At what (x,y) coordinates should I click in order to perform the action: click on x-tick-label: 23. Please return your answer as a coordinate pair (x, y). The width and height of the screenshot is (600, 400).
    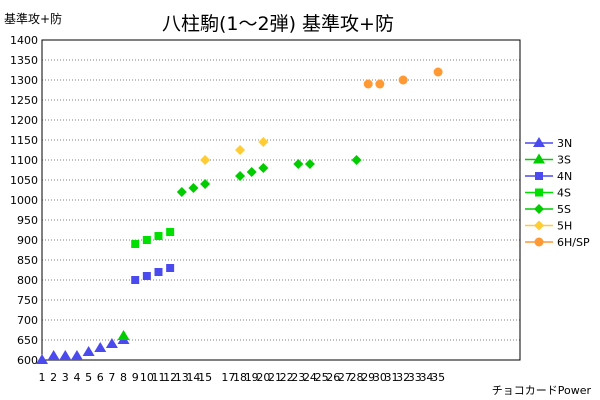
    Looking at the image, I should click on (298, 377).